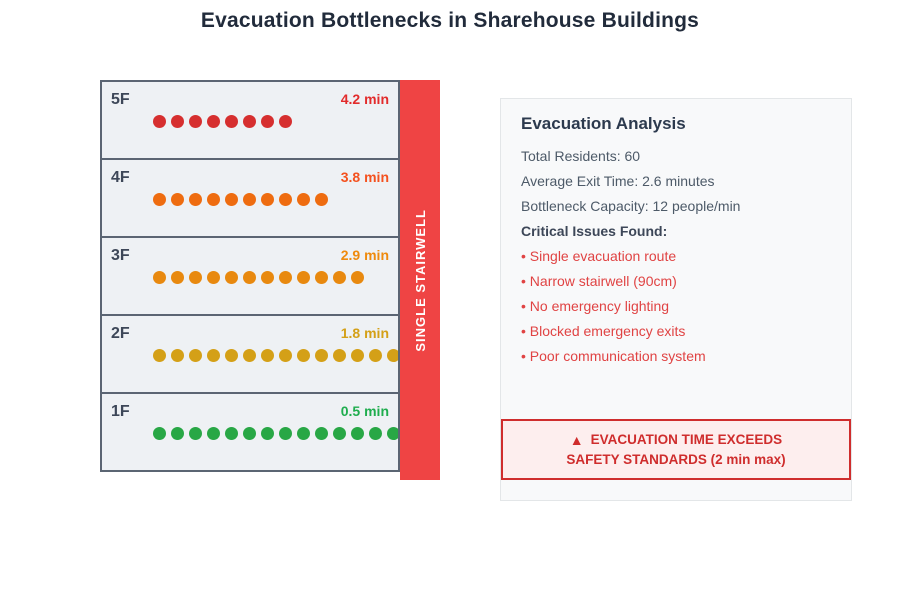 The height and width of the screenshot is (600, 900). What do you see at coordinates (676, 356) in the screenshot?
I see `critical-issue-item: Poor communication system` at bounding box center [676, 356].